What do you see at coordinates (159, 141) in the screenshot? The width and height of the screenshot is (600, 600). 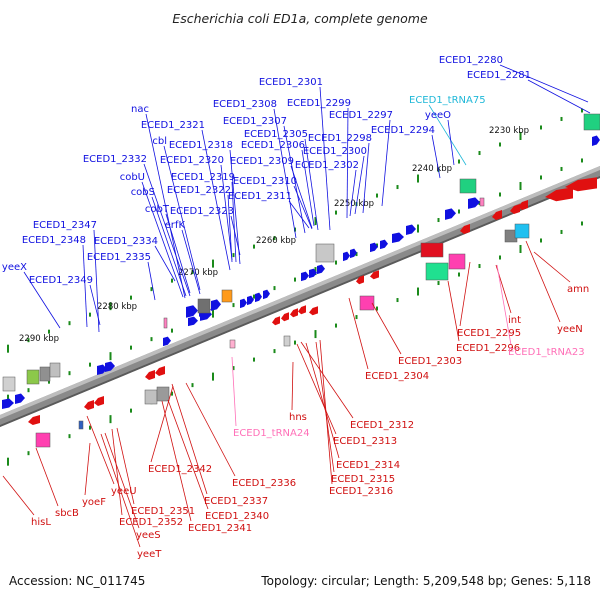 I see `gene-label-top: cbl` at bounding box center [159, 141].